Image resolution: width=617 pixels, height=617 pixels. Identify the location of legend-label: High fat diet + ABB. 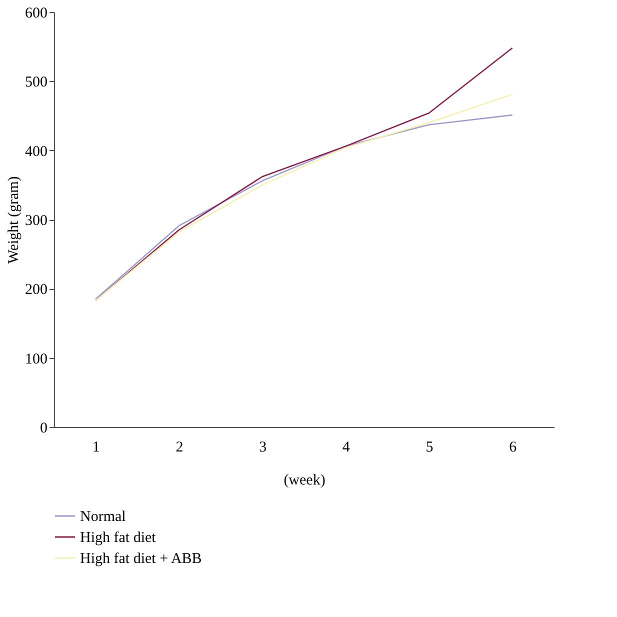
(141, 559).